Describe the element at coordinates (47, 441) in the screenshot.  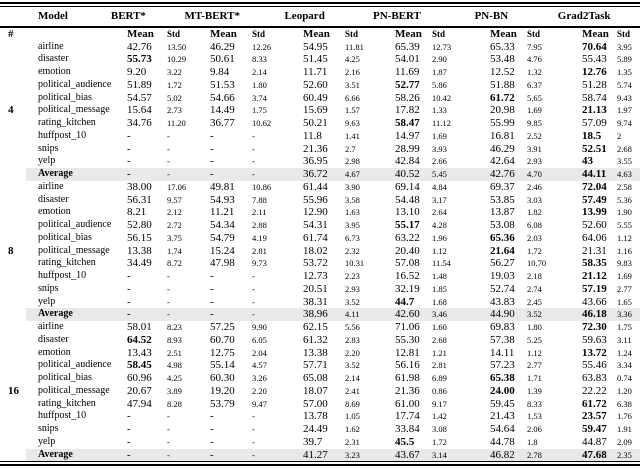
I see `task-label: yelp` at that location.